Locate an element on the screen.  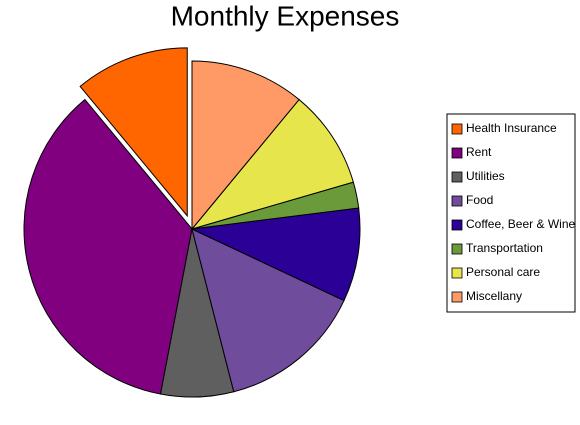
legend-box is located at coordinates (511, 213).